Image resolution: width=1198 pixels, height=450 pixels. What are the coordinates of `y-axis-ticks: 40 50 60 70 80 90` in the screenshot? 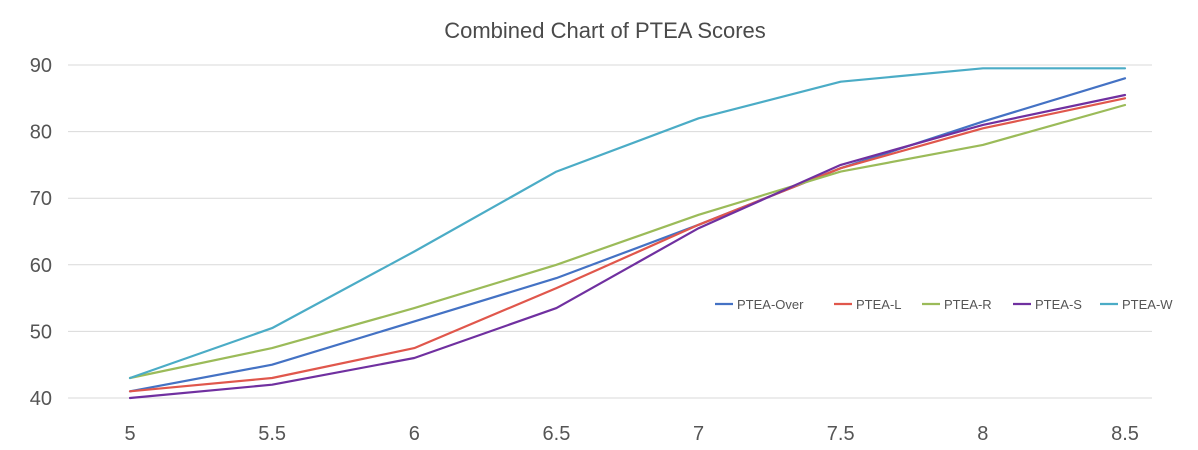 It's located at (41, 232).